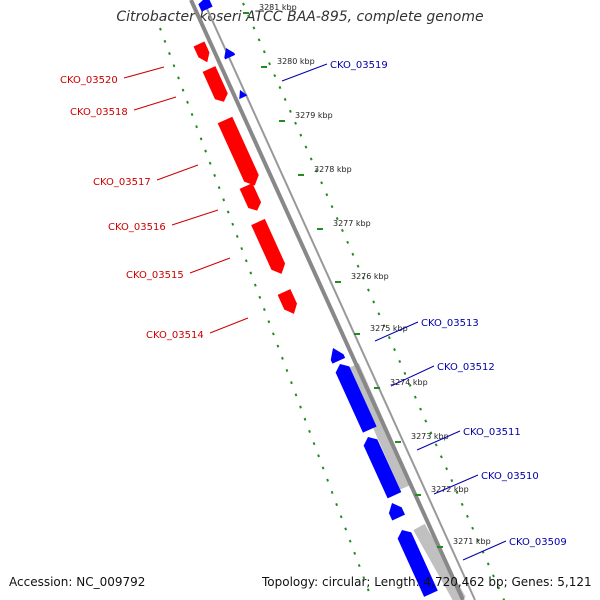 The width and height of the screenshot is (600, 600). I want to click on reverse-gene-label: CKO_03510, so click(510, 476).